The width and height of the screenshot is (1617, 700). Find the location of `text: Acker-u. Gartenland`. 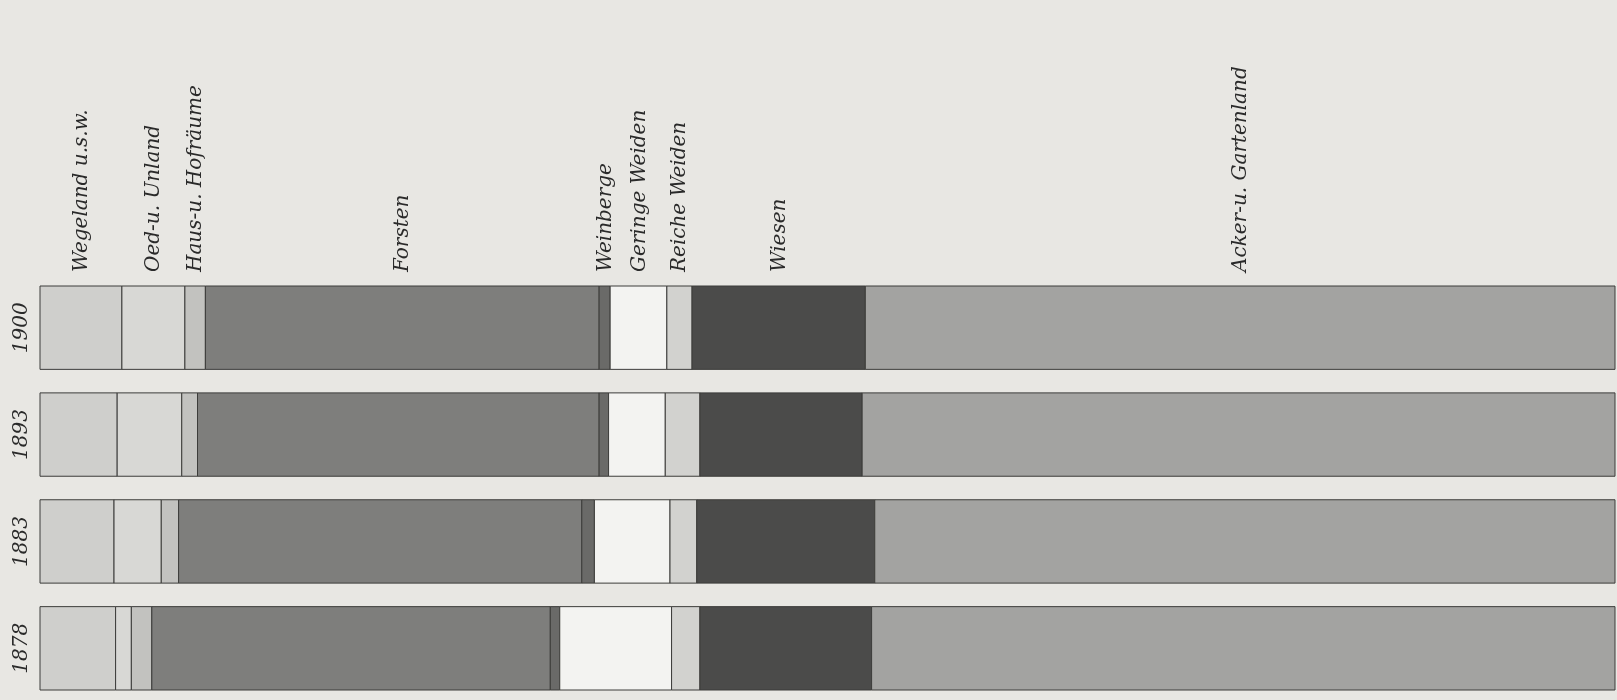

text: Acker-u. Gartenland is located at coordinates (1239, 170).